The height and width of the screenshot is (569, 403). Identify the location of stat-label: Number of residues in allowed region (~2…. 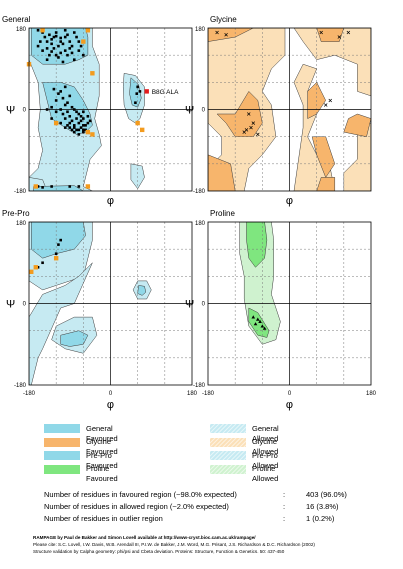
(136, 506).